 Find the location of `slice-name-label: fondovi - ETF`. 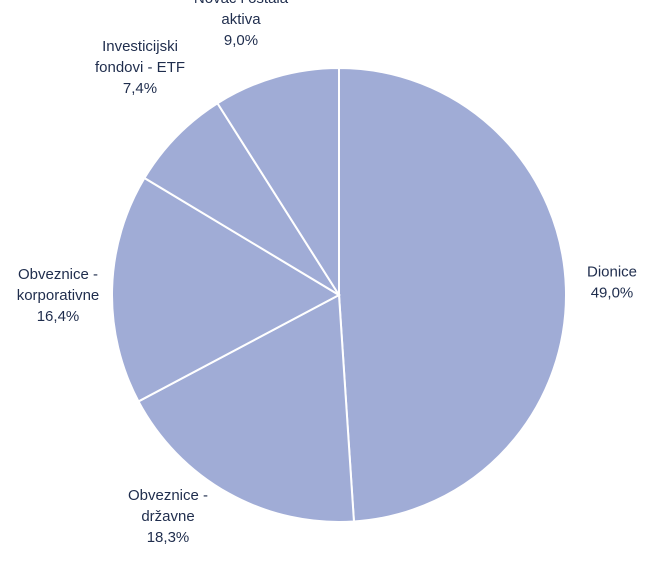

slice-name-label: fondovi - ETF is located at coordinates (140, 67).